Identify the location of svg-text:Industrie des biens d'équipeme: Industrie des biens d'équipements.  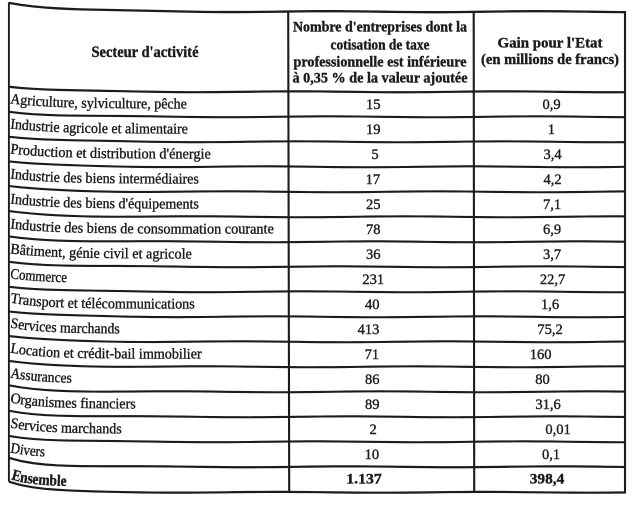
(105, 201).